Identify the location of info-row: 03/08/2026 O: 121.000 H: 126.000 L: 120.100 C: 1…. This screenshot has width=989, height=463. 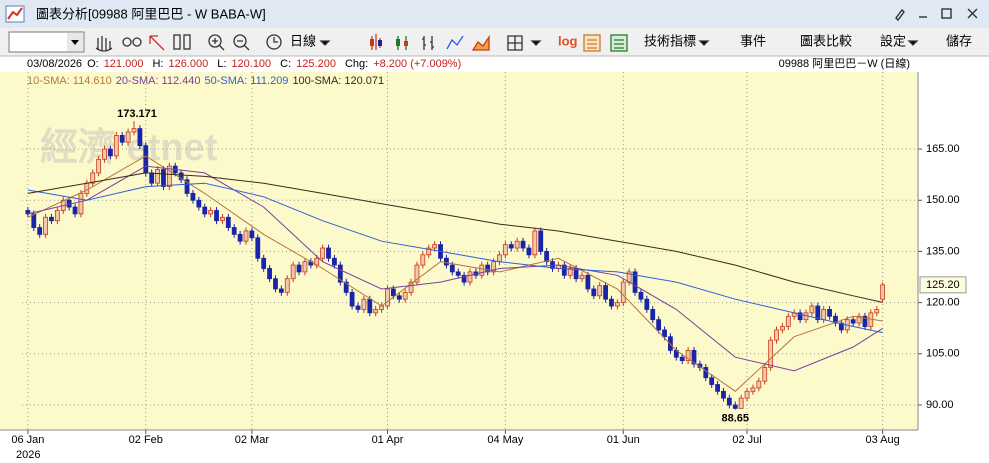
(244, 64).